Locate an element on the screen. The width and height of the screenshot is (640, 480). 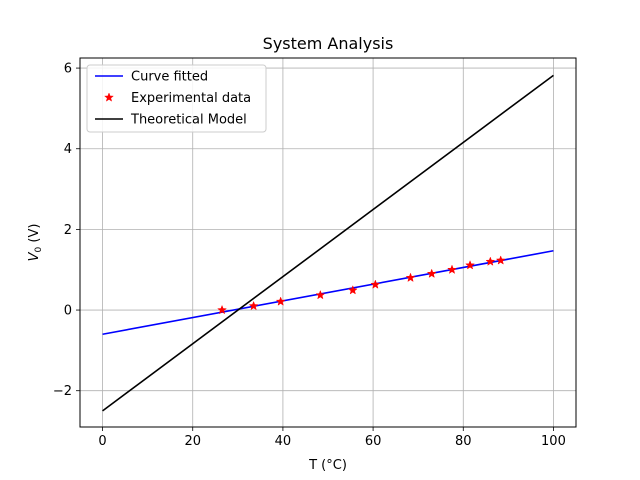
y-tick-label: 0 is located at coordinates (68, 311).